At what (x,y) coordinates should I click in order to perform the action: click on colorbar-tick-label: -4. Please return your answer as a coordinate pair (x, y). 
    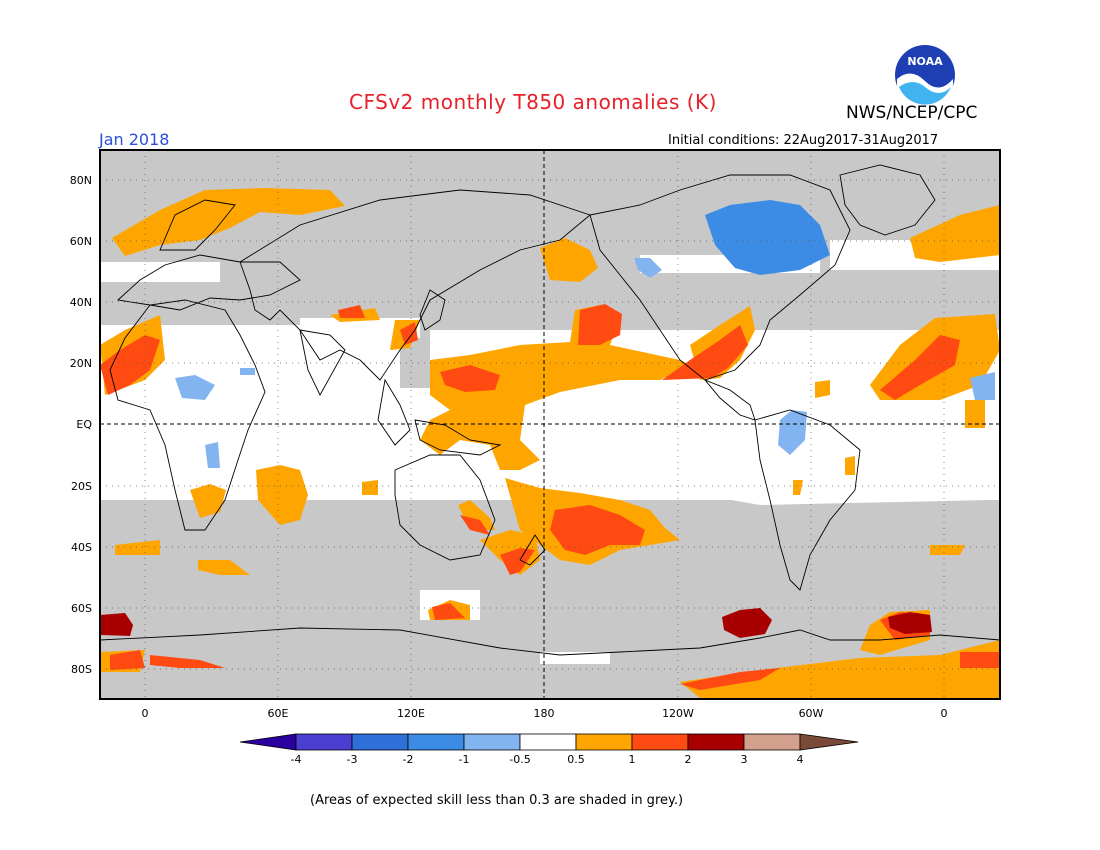
    Looking at the image, I should click on (296, 759).